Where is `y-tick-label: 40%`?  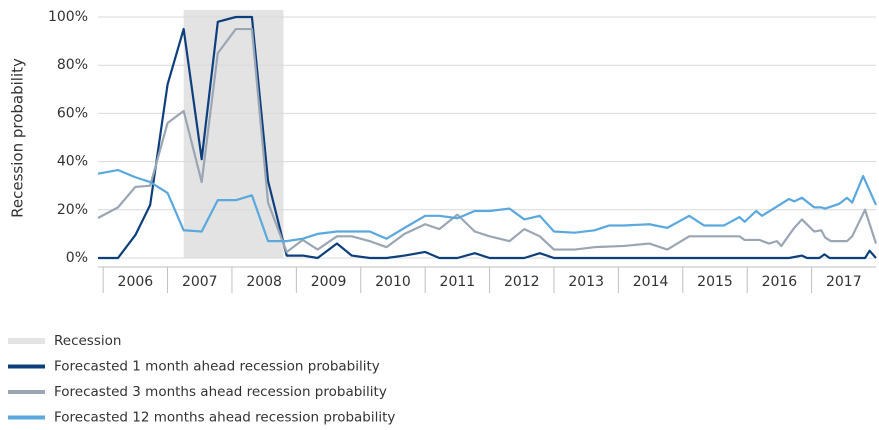 y-tick-label: 40% is located at coordinates (72, 162).